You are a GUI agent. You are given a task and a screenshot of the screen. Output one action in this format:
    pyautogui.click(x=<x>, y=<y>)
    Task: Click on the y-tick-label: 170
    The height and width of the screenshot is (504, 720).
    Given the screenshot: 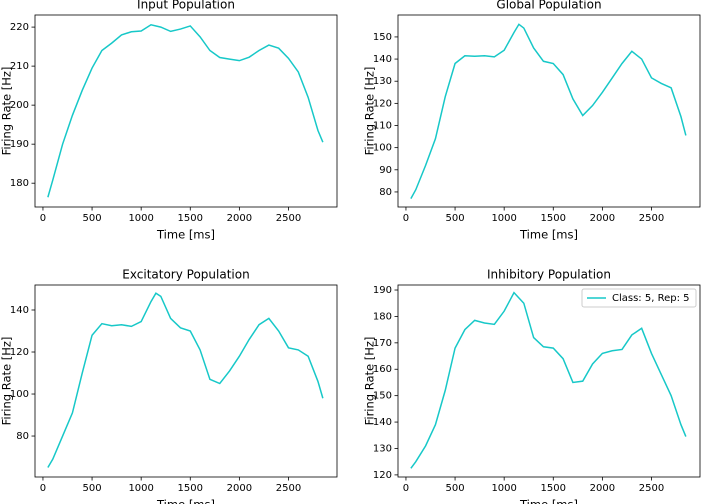 What is the action you would take?
    pyautogui.click(x=382, y=343)
    